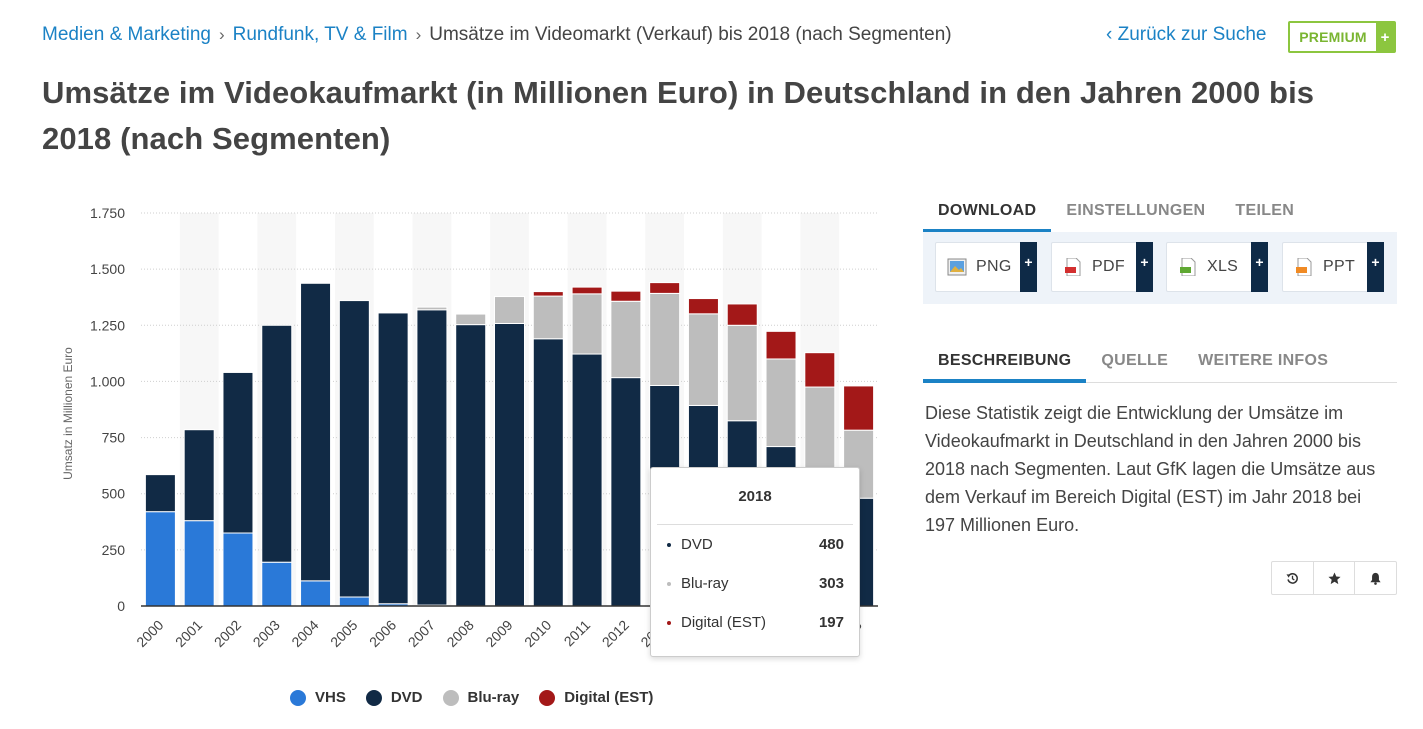 The height and width of the screenshot is (729, 1423). Describe the element at coordinates (755, 622) in the screenshot. I see `tooltip-row-digital: Digital (EST) 197` at that location.